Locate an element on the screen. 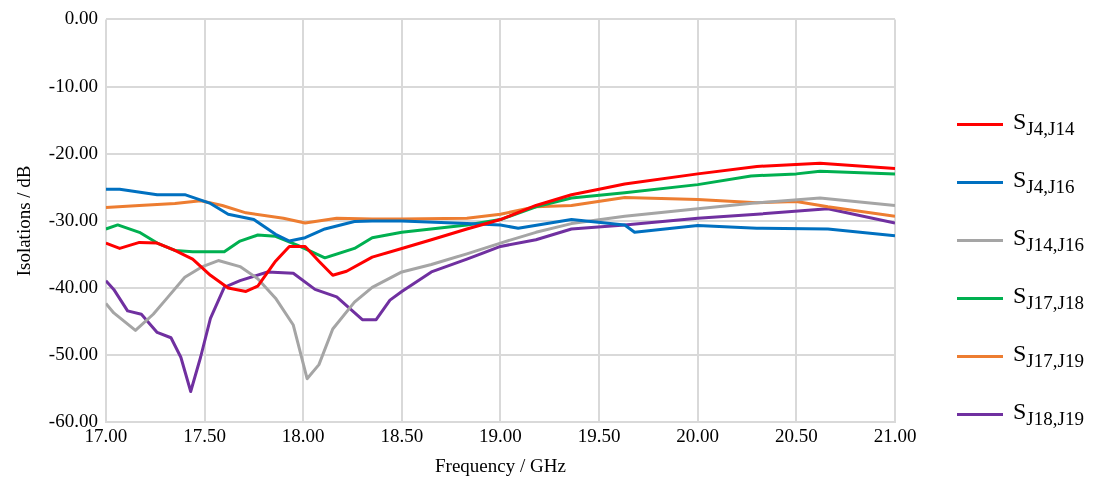  x-tick-label: 17.50 is located at coordinates (204, 435).